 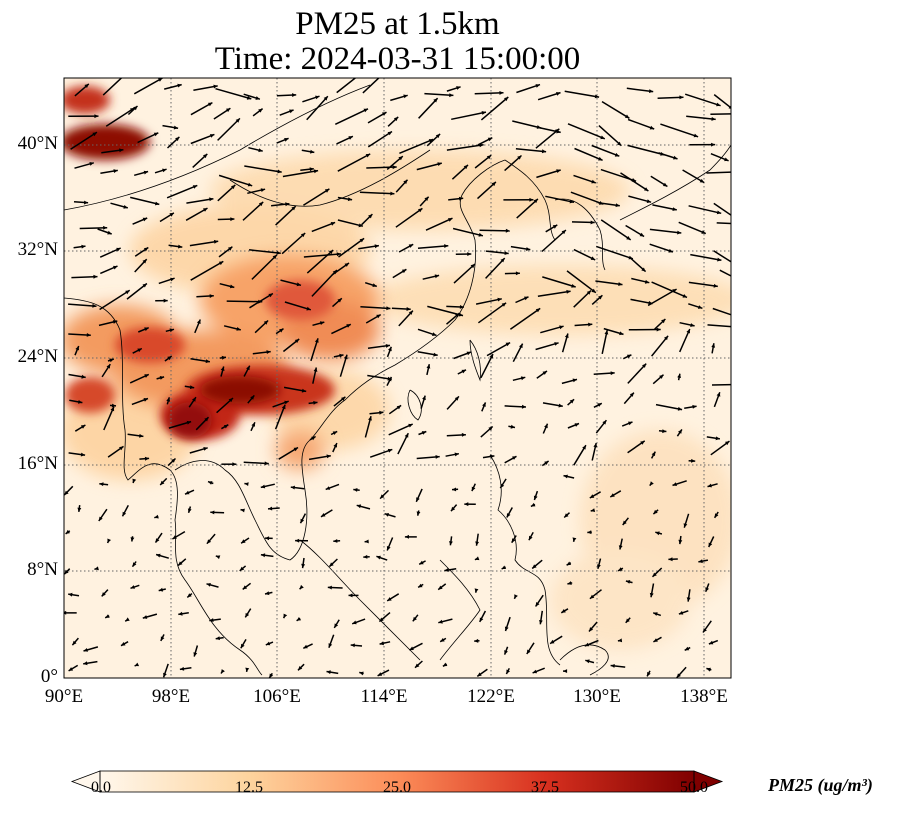 I want to click on lat-label-40n: 40°N, so click(x=37, y=143).